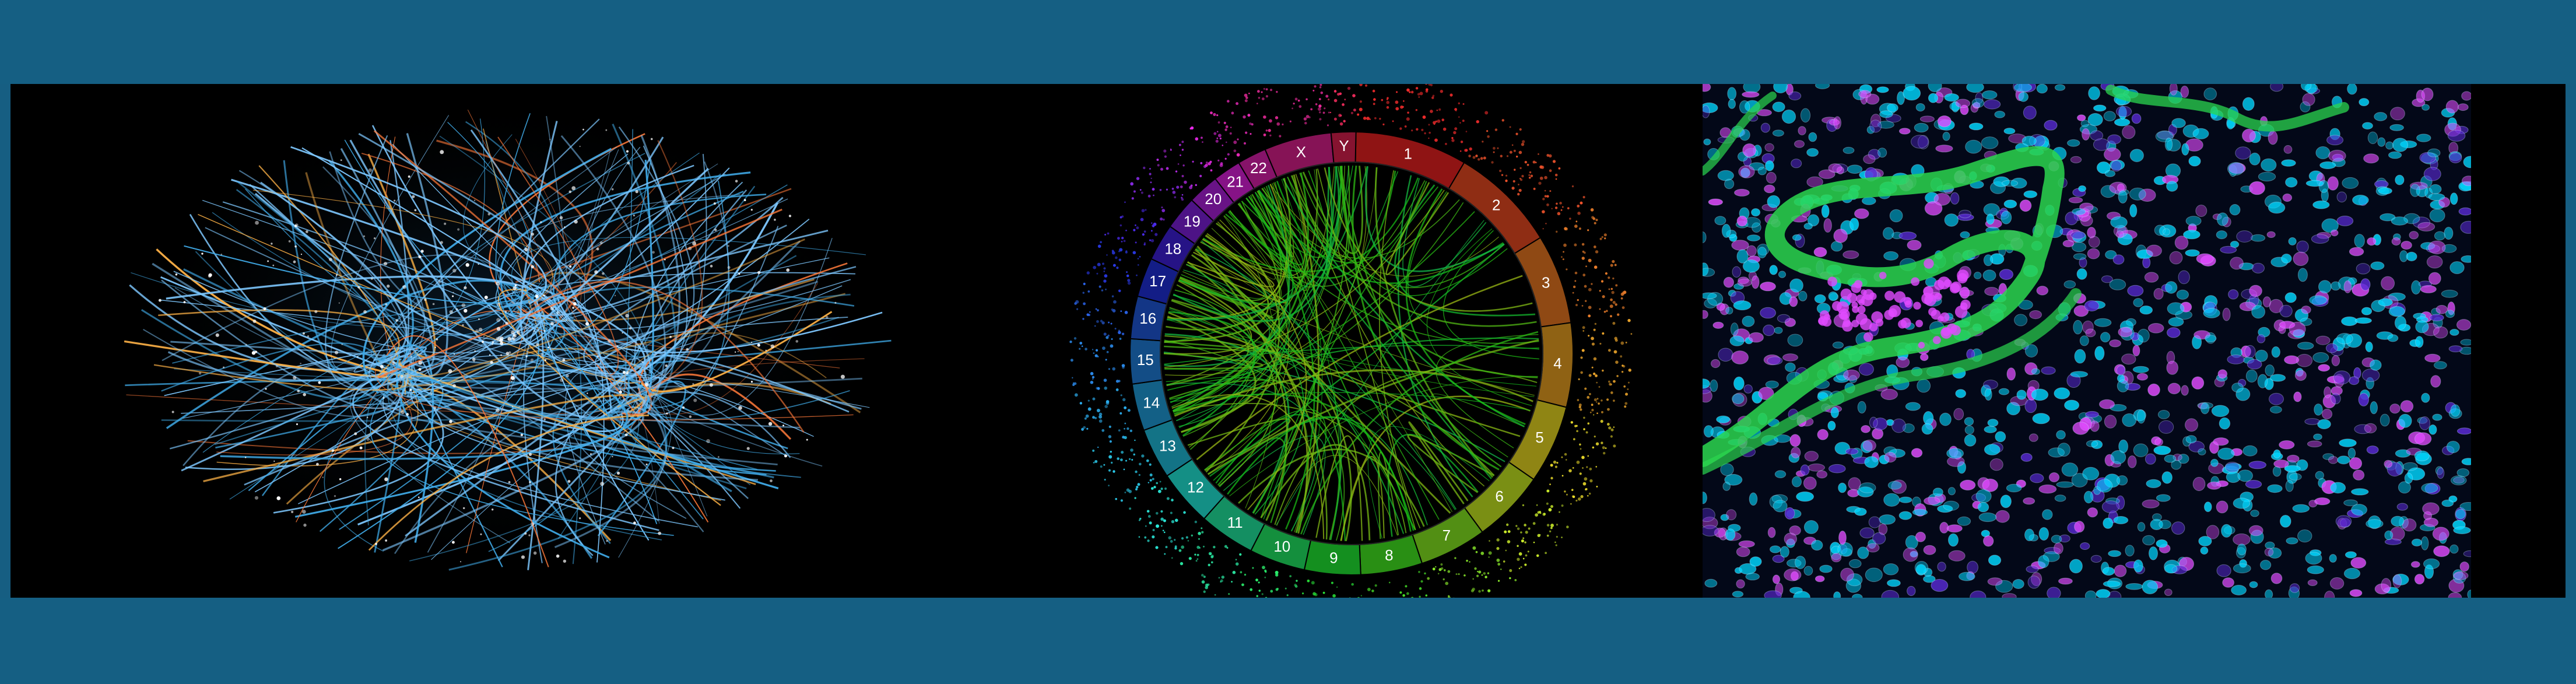 This screenshot has height=684, width=2576. I want to click on chromosome-label: 16, so click(1147, 318).